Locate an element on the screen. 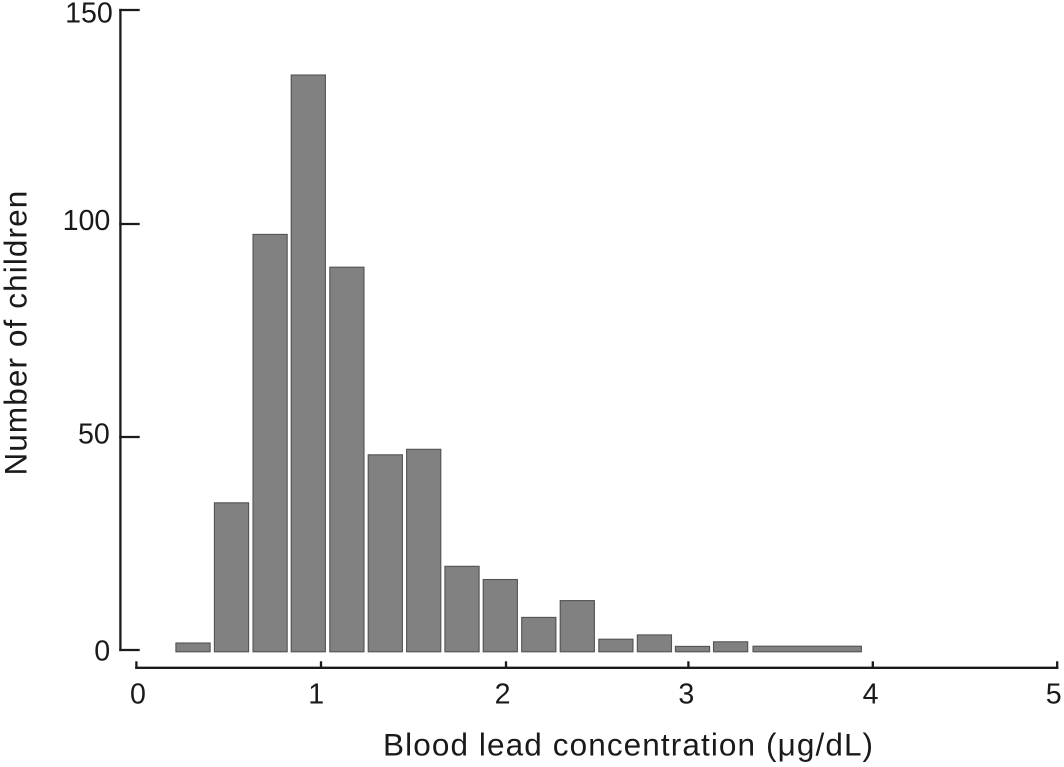  svg-text: 5 is located at coordinates (1054, 695).